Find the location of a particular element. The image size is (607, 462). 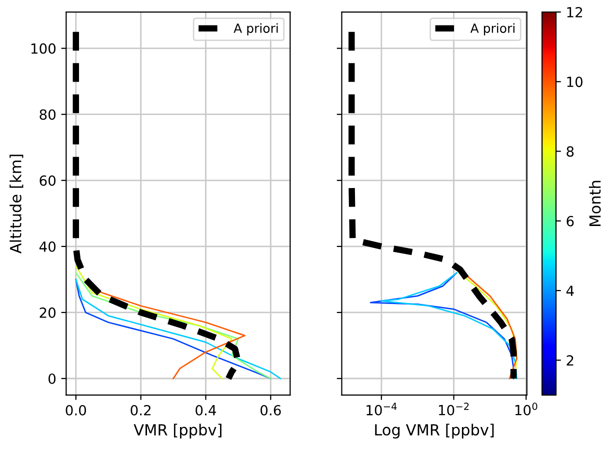

color-bar-label: 6 is located at coordinates (570, 221).